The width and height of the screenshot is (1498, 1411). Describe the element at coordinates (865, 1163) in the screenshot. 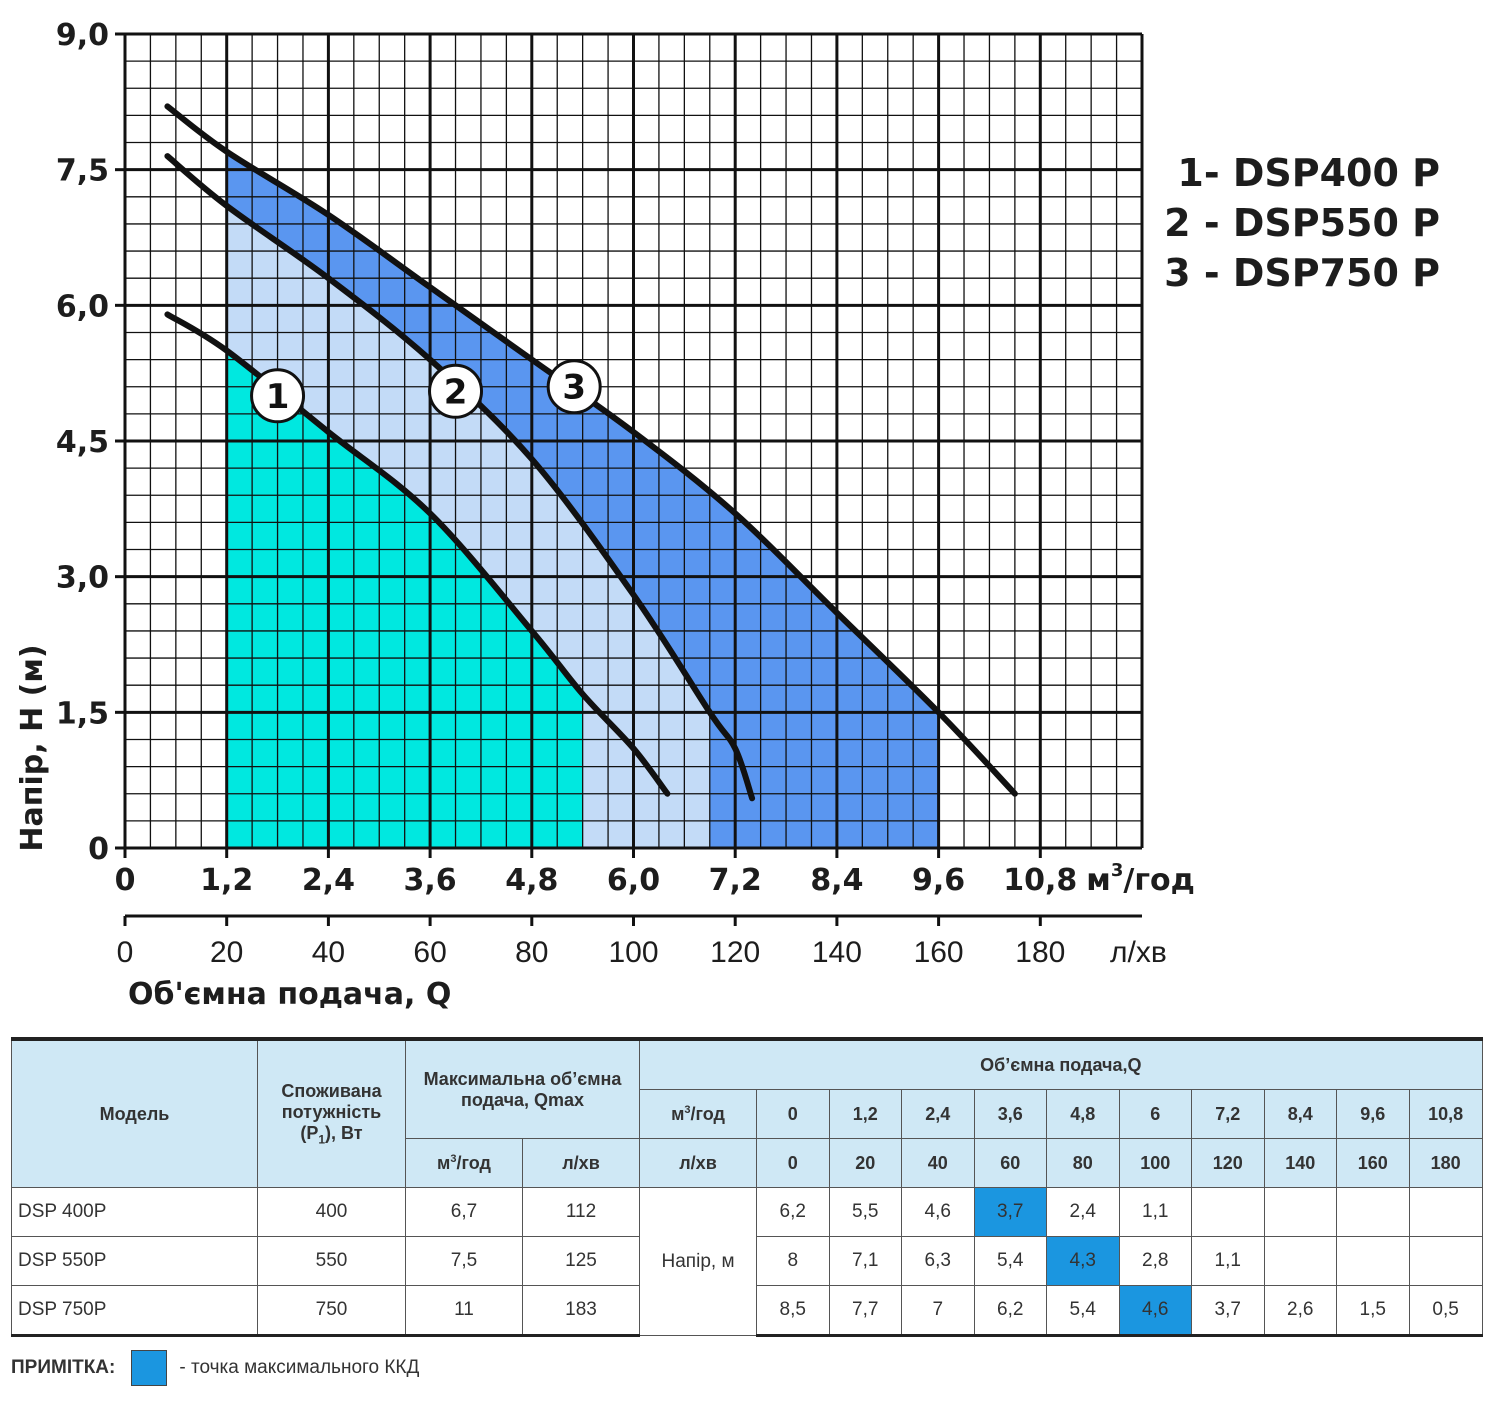

I see `header-flow-lmin-cell: 20` at that location.